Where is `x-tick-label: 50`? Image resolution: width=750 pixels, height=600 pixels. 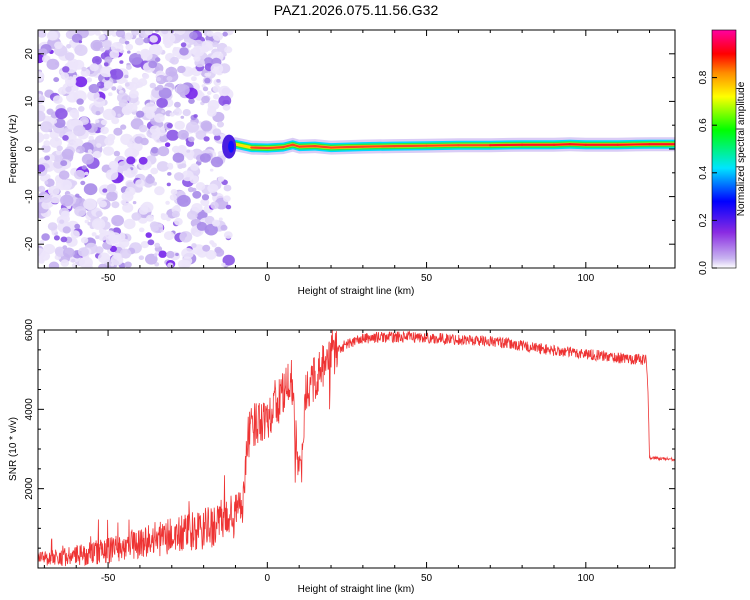
x-tick-label: 50 is located at coordinates (427, 578).